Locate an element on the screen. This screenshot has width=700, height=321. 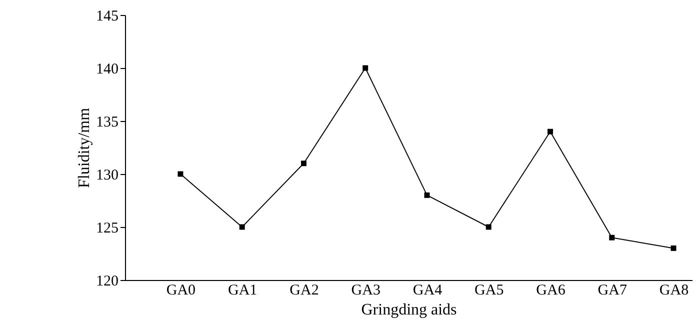
y-tick-label: 130 is located at coordinates (107, 176).